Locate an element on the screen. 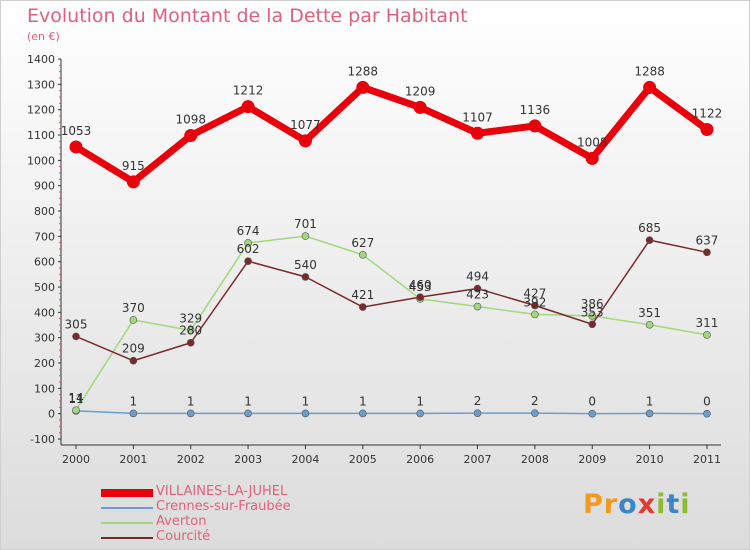 Image resolution: width=750 pixels, height=550 pixels. y-tick-label: 0 is located at coordinates (51, 414).